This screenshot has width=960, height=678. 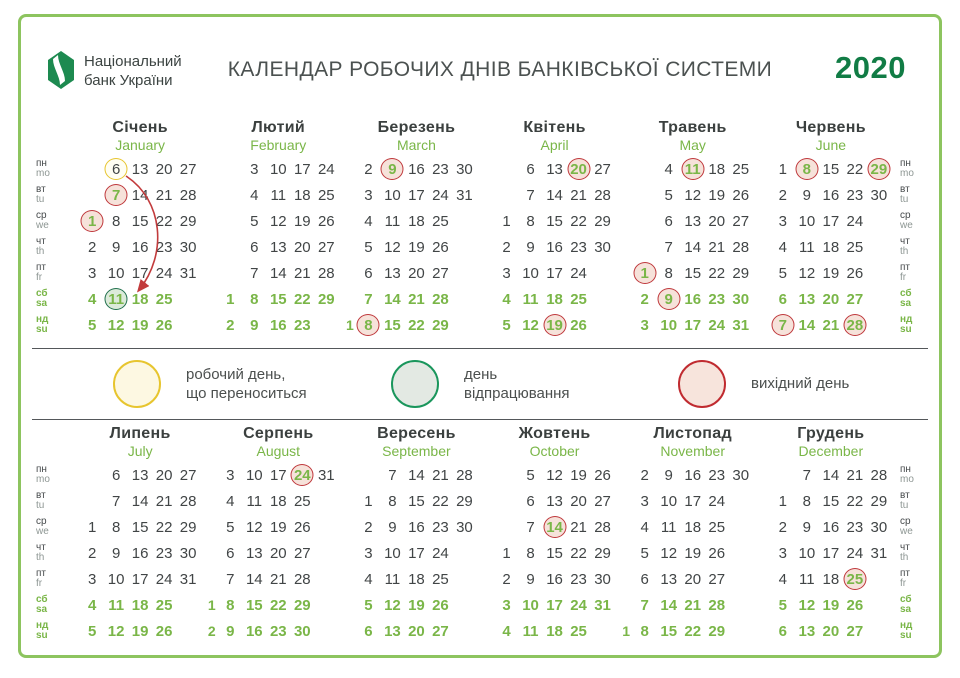 What do you see at coordinates (717, 553) in the screenshot?
I see `day-cell: 26` at bounding box center [717, 553].